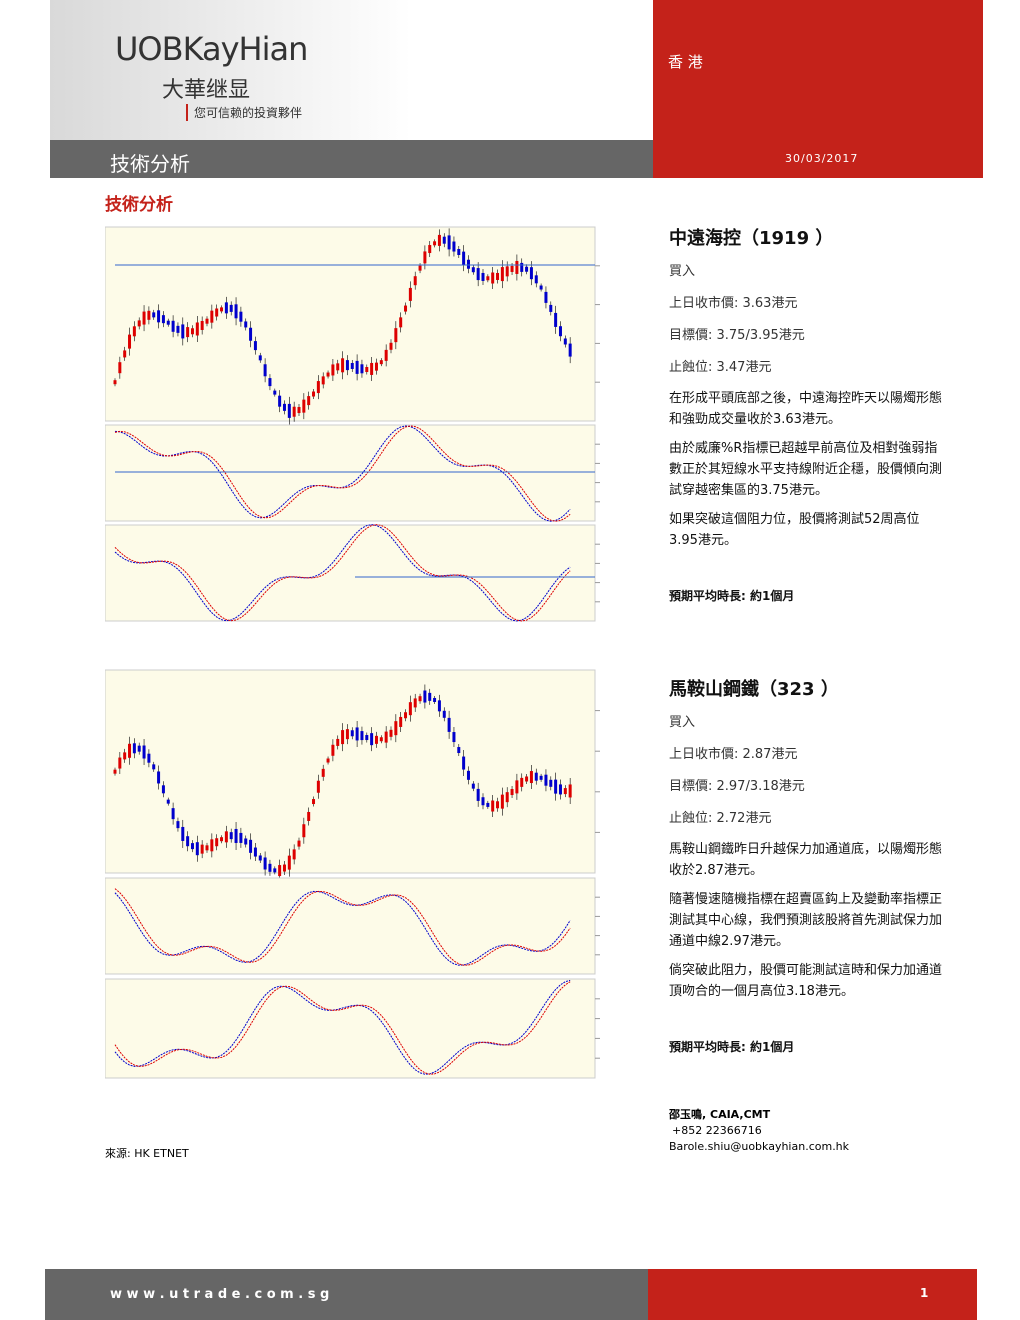 The height and width of the screenshot is (1320, 1020). Describe the element at coordinates (759, 1146) in the screenshot. I see `contact-email: Barole.shiu@uobkayhian.com.hk` at that location.